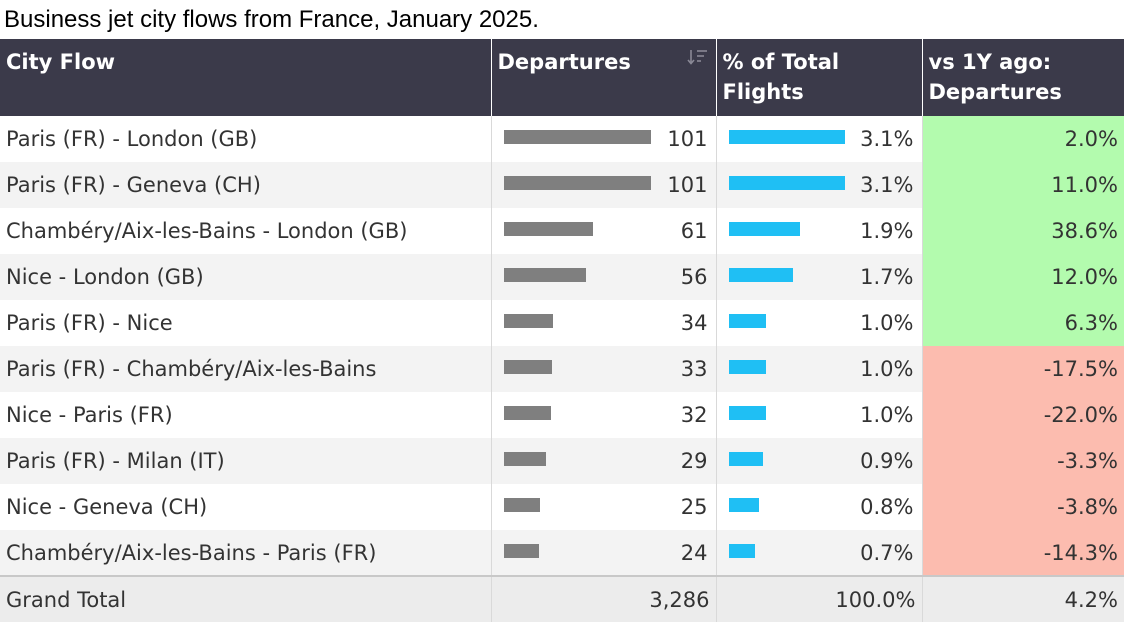  I want to click on vs-1y-cell: -22.0%, so click(1023, 415).